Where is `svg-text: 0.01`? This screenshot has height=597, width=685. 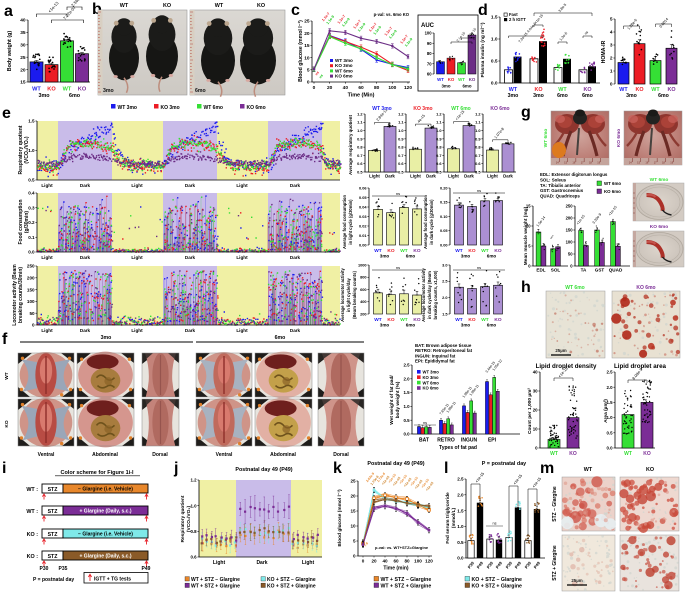
svg-text: 0.01 is located at coordinates (363, 235).